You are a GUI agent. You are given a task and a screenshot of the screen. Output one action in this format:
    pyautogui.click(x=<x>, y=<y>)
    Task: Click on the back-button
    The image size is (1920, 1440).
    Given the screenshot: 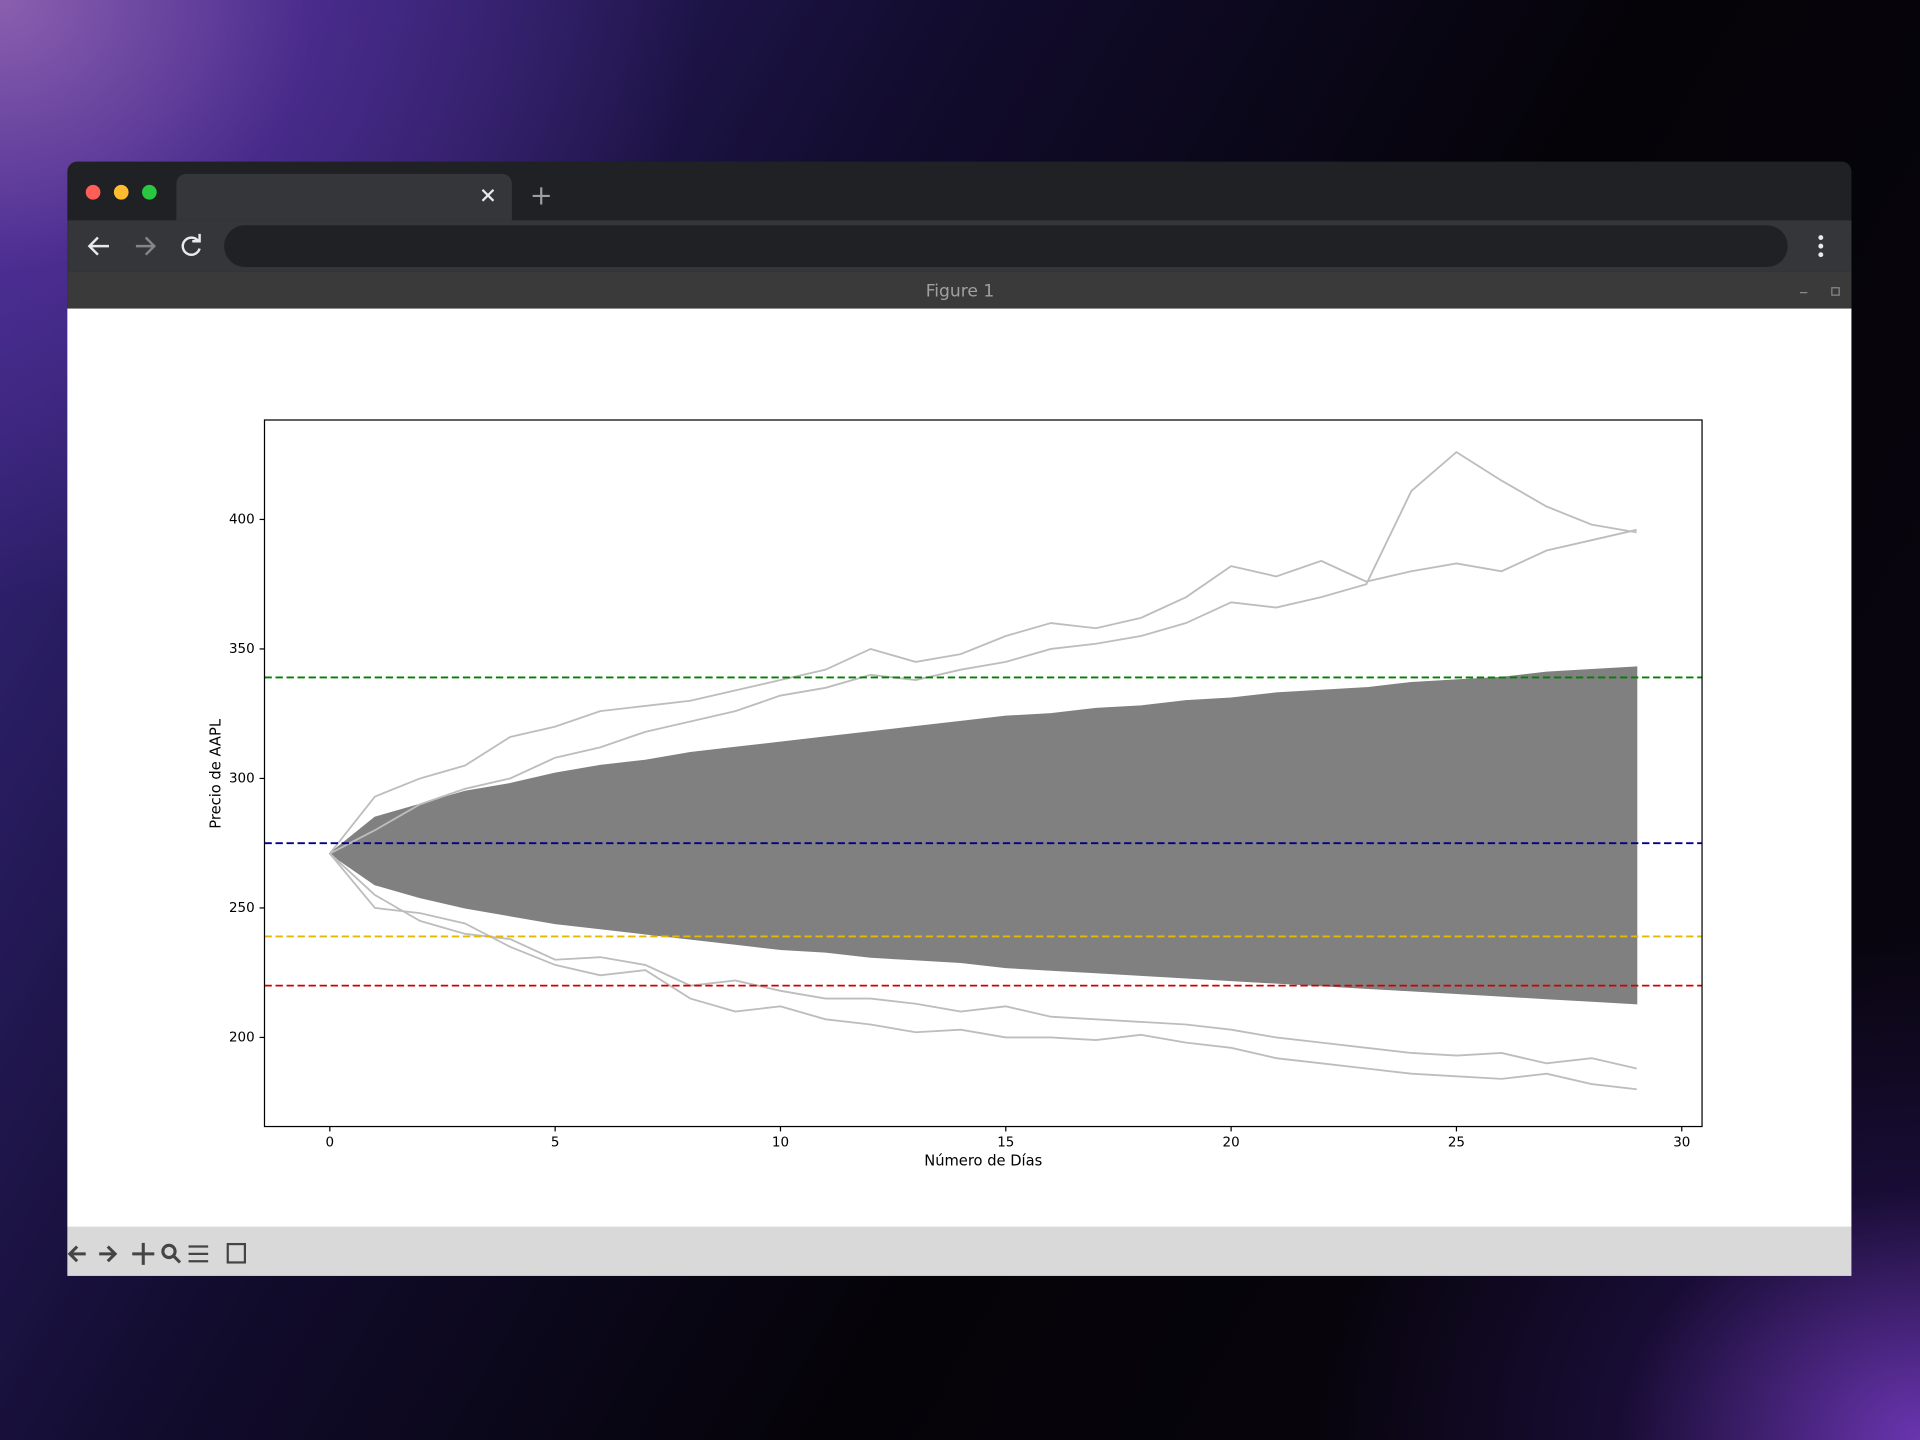 What is the action you would take?
    pyautogui.click(x=98, y=246)
    